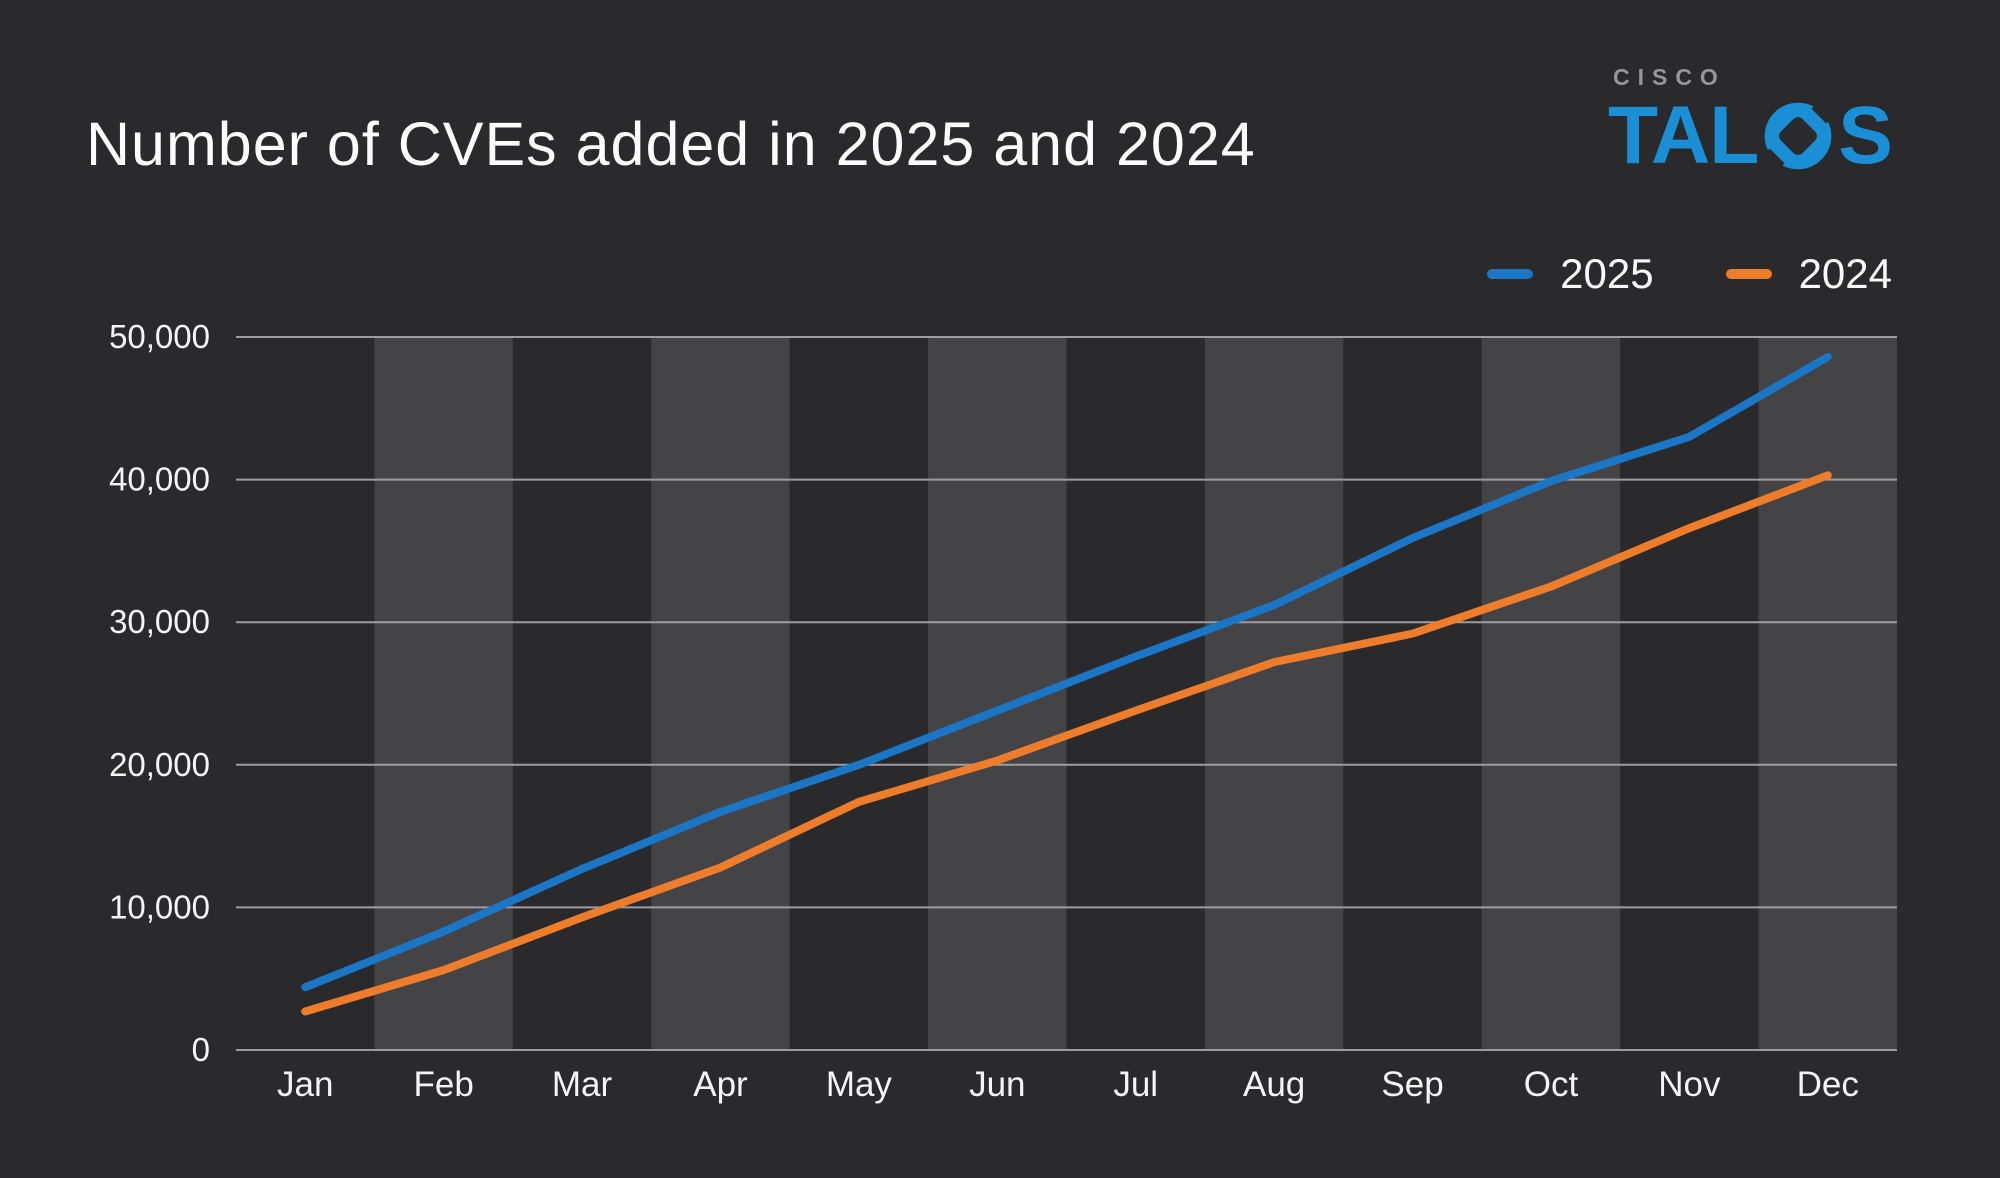 The image size is (2000, 1178). Describe the element at coordinates (1689, 274) in the screenshot. I see `chart-legend: 2025 2024` at that location.